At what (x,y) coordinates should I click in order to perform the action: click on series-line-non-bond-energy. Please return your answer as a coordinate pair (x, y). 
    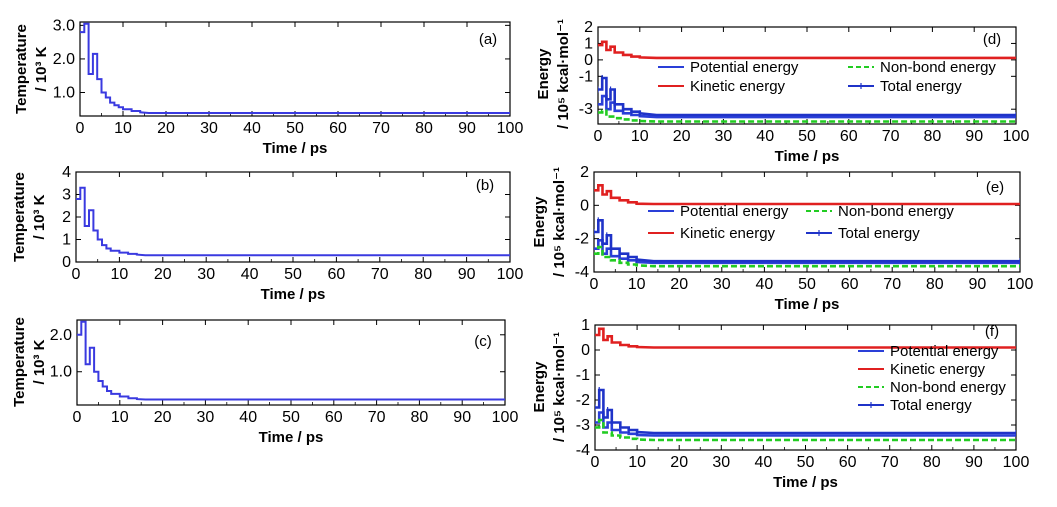
    Looking at the image, I should click on (805, 430).